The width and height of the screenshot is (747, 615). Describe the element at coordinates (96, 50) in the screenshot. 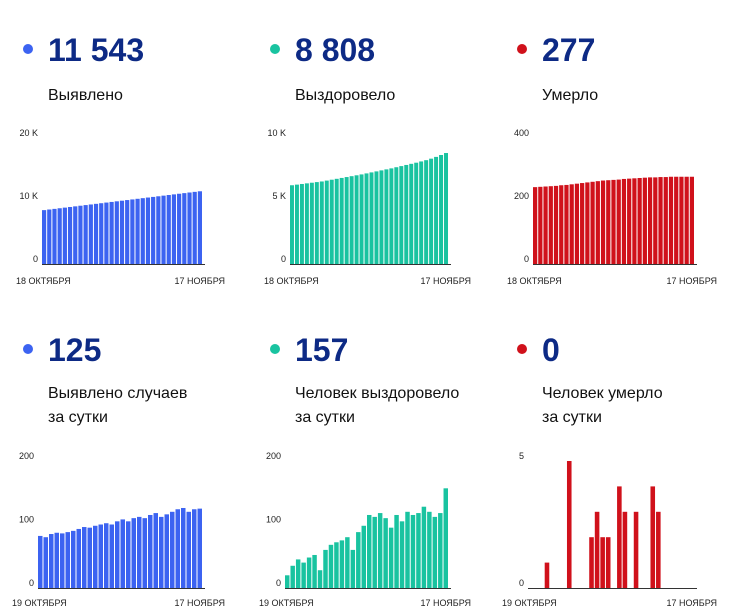

I see `stat-value-detected: 11 543` at that location.